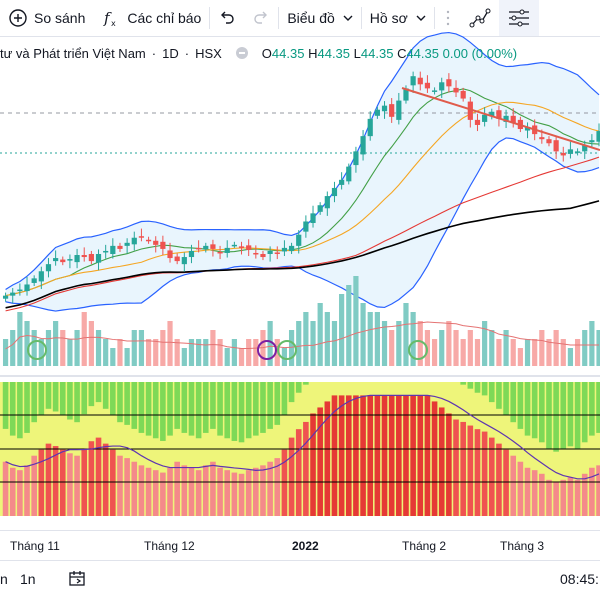  What do you see at coordinates (300, 544) in the screenshot?
I see `time-axis: Tháng 11 Tháng 12 2022 Tháng 2 Tháng 3` at bounding box center [300, 544].